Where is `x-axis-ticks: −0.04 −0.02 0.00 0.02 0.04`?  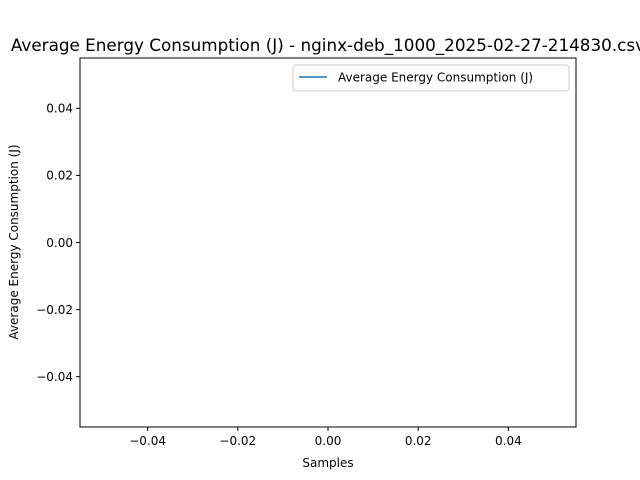
x-axis-ticks: −0.04 −0.02 0.00 0.02 0.04 is located at coordinates (325, 437).